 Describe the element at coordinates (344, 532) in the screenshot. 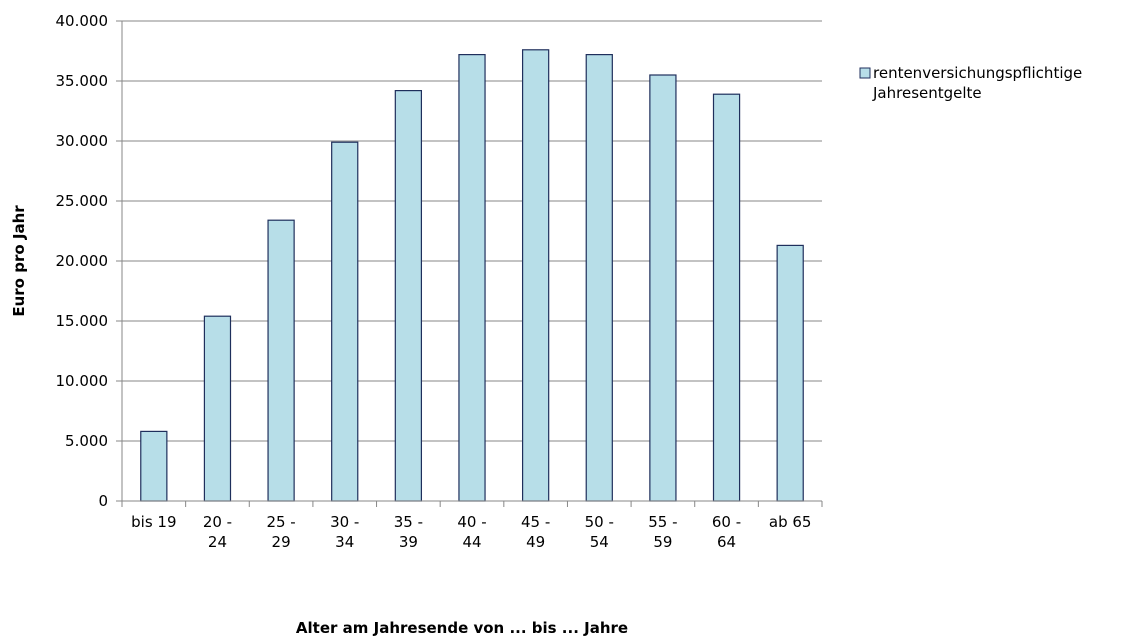

I see `x-tick-label: 30 -34` at that location.